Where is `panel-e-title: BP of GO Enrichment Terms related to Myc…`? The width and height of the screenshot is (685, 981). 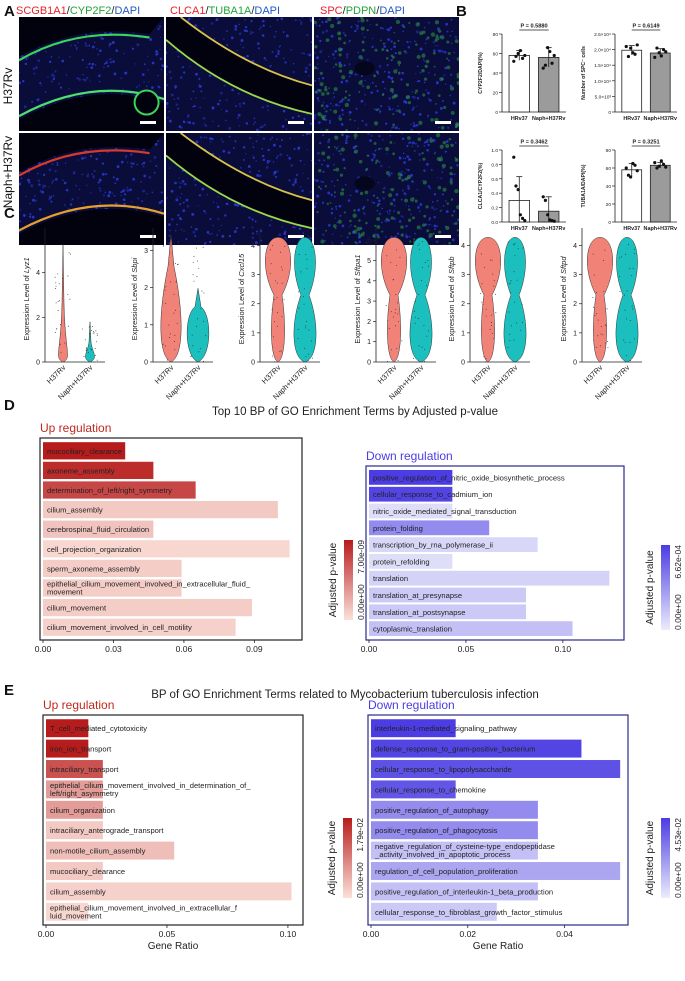 panel-e-title: BP of GO Enrichment Terms related to Myc… is located at coordinates (345, 695).